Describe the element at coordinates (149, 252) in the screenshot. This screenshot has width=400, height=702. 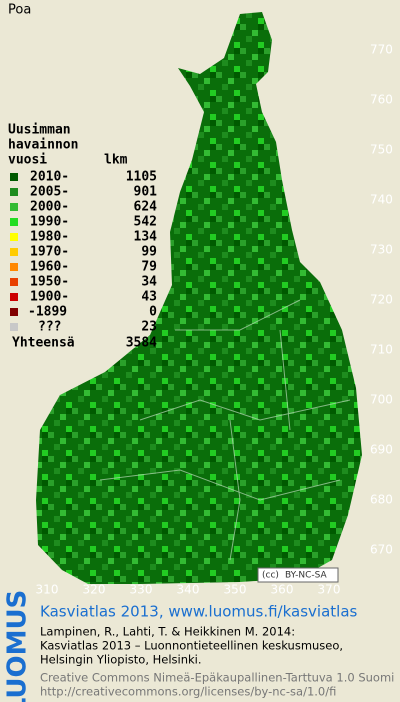
I see `legend-count: 99` at that location.